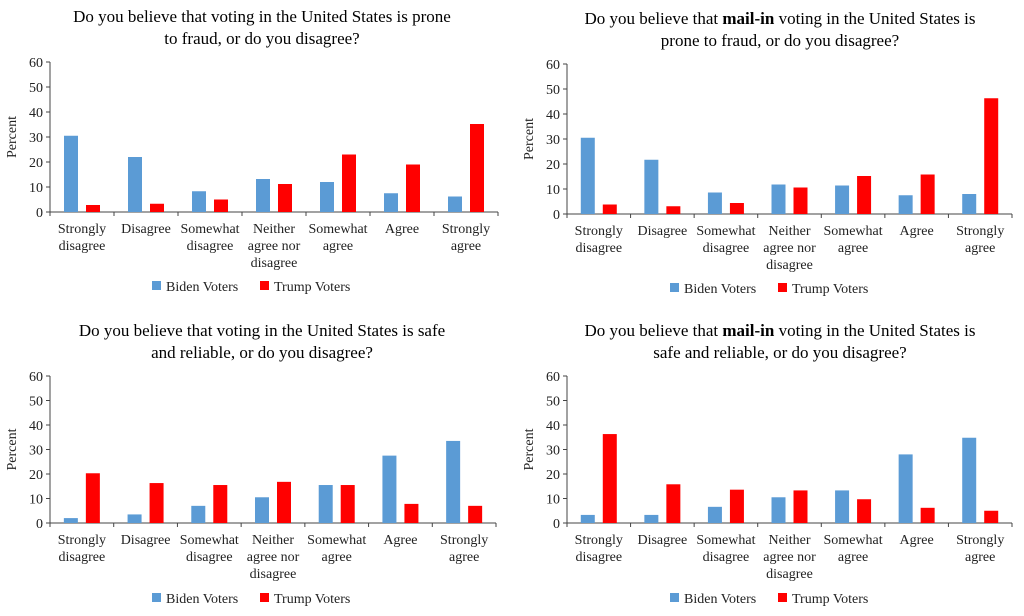 The width and height of the screenshot is (1024, 616). What do you see at coordinates (748, 18) in the screenshot?
I see `chart-title-bold: mail-in` at bounding box center [748, 18].